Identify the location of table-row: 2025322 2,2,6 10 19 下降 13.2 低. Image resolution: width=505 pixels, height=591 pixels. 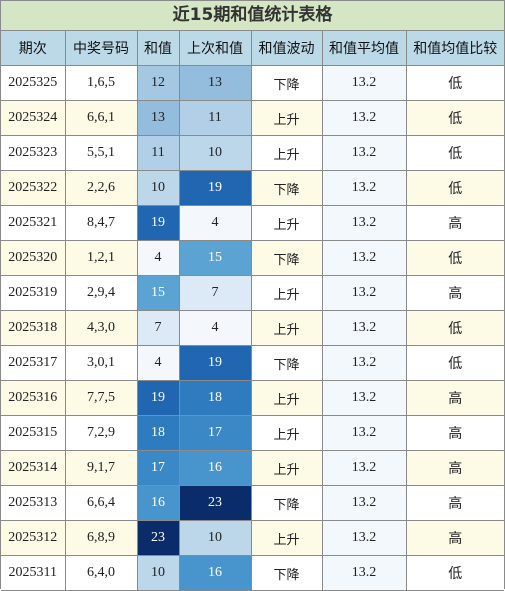
(252, 188).